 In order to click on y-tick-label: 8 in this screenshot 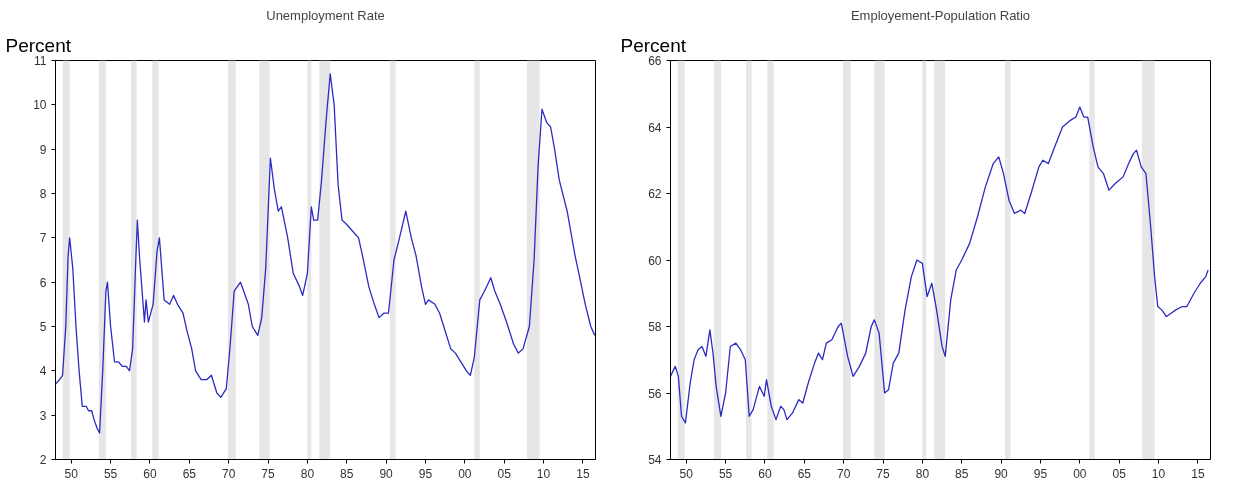, I will do `click(43, 194)`.